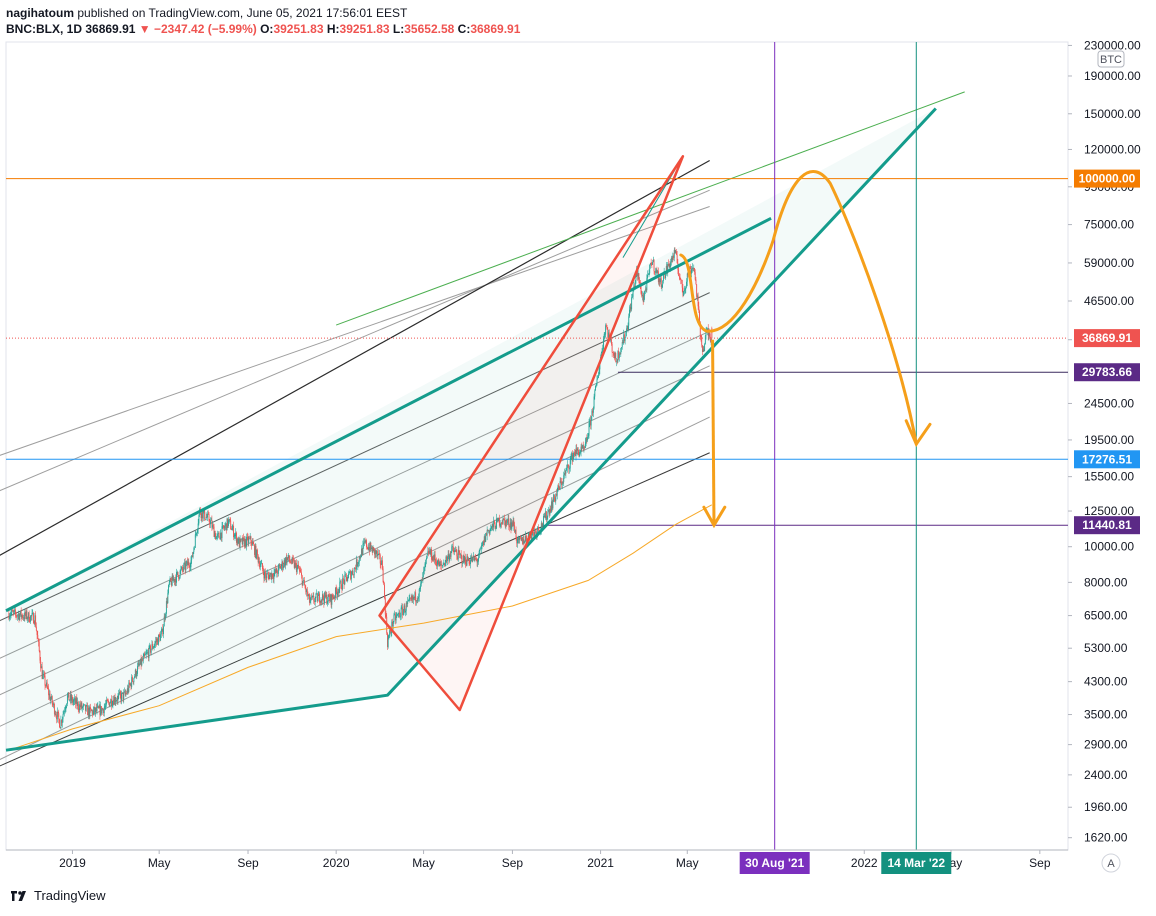 The width and height of the screenshot is (1156, 916). Describe the element at coordinates (40, 13) in the screenshot. I see `author-name: nagihatoum` at that location.